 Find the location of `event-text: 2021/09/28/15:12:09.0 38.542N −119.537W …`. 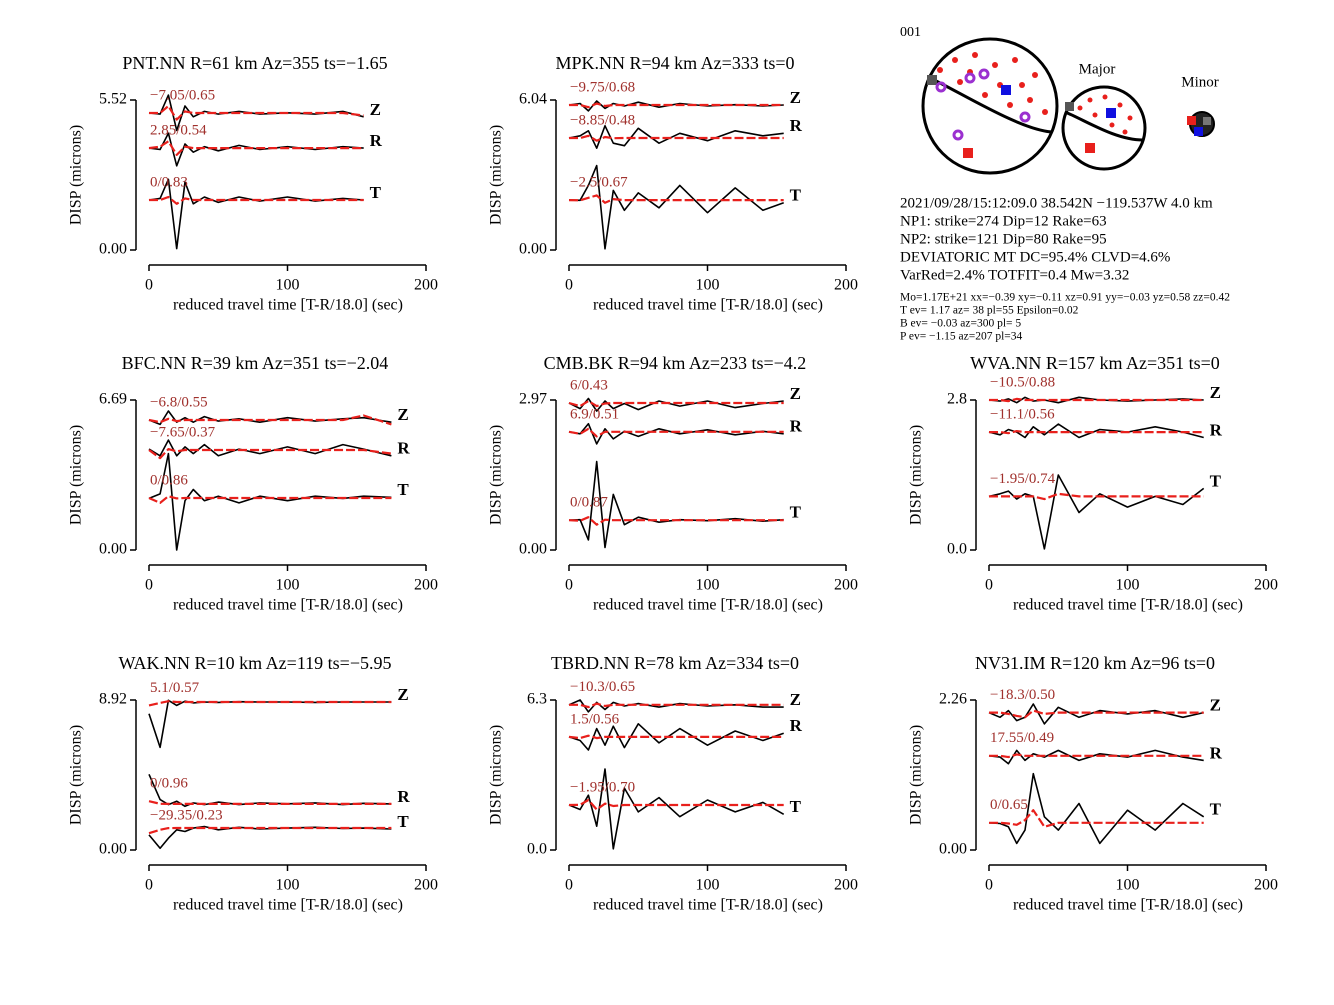

event-text: 2021/09/28/15:12:09.0 38.542N −119.537W … is located at coordinates (1065, 268).